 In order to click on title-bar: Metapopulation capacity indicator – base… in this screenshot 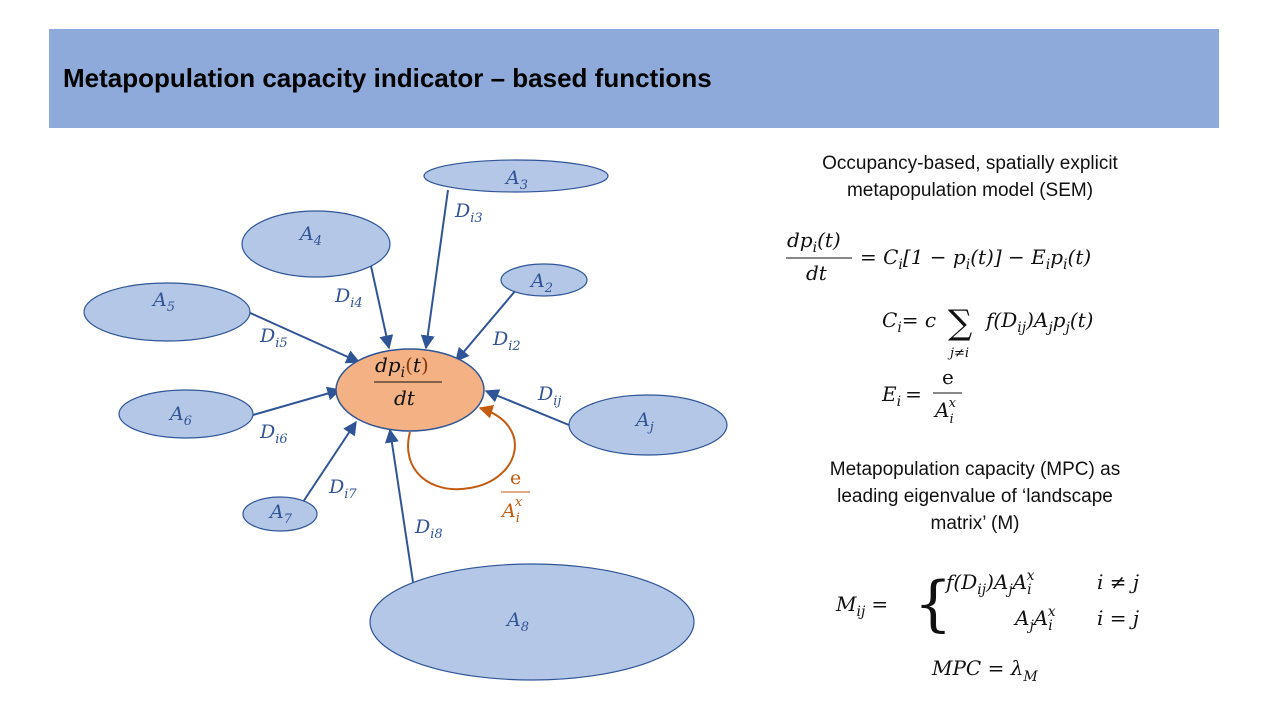, I will do `click(634, 78)`.